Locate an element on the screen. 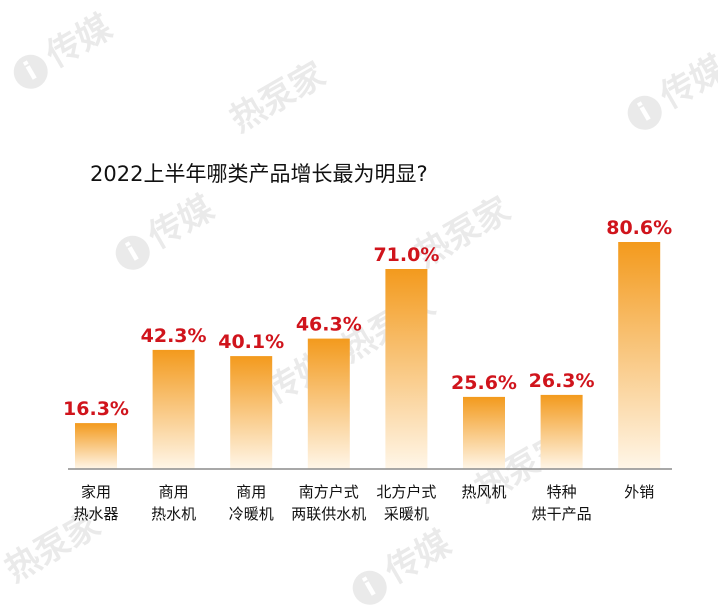 This screenshot has width=718, height=613. x-tick-label-line: 烘干产品 is located at coordinates (562, 514).